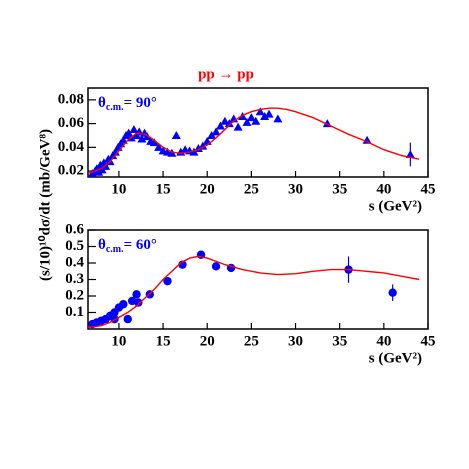 Image resolution: width=469 pixels, height=469 pixels. Describe the element at coordinates (140, 103) in the screenshot. I see `annotation-text: = 90°` at that location.